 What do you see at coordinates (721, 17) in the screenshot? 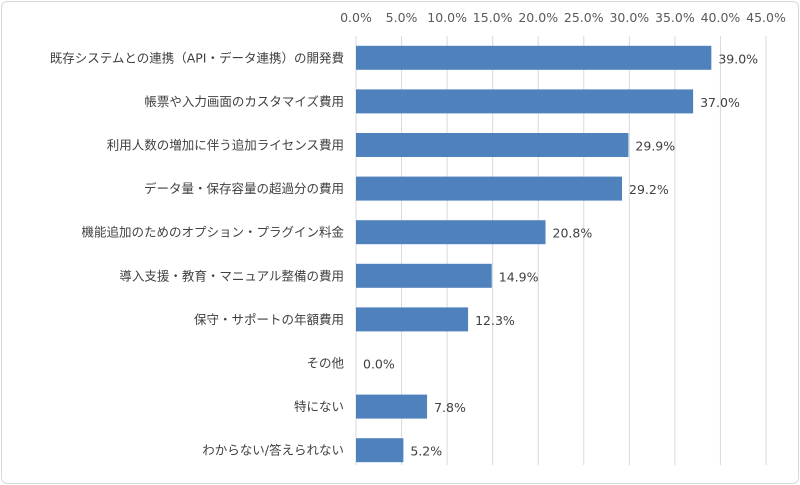
I see `x-tick-label: 40.0%` at bounding box center [721, 17].